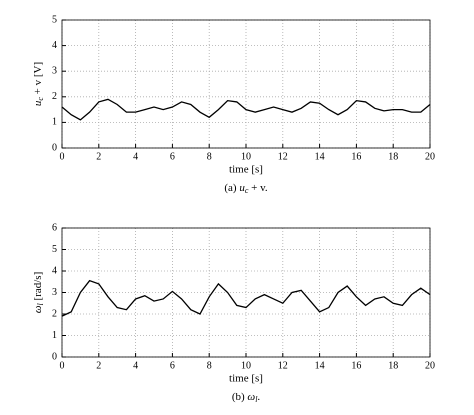 Image resolution: width=474 pixels, height=415 pixels. I want to click on y-axis-label-part: c, so click(40, 99).